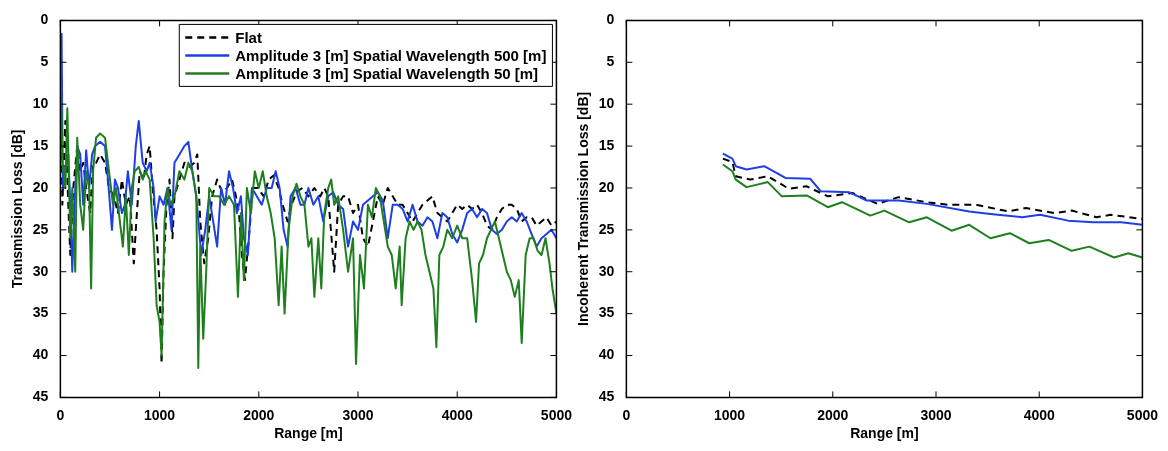 The image size is (1168, 451). I want to click on legend-label: Amplitude 3 [m] Spatial Wavelength 50 [m], so click(387, 73).